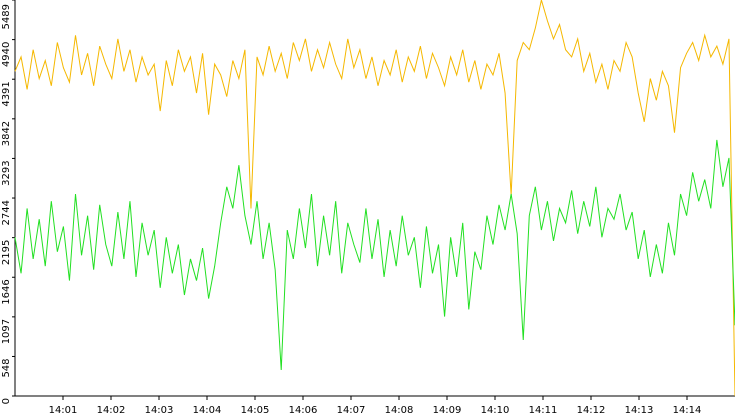 This screenshot has width=735, height=415. What do you see at coordinates (6, 93) in the screenshot?
I see `y-tick-label: 4391` at bounding box center [6, 93].